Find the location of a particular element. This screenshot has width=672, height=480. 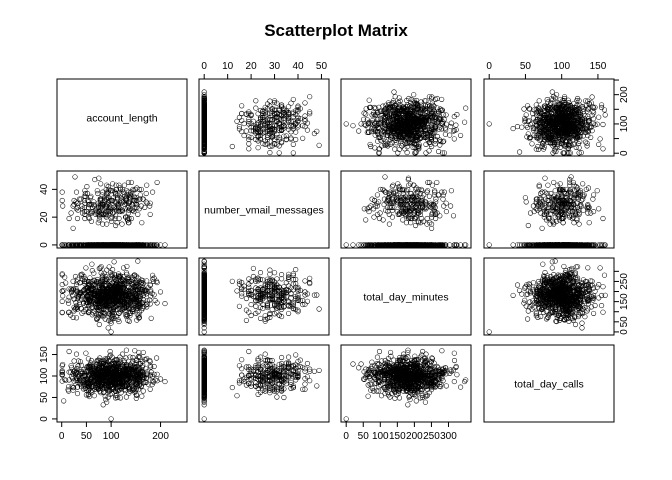

variable-label-number_vmail_messages: number_vmail_messages is located at coordinates (264, 211).